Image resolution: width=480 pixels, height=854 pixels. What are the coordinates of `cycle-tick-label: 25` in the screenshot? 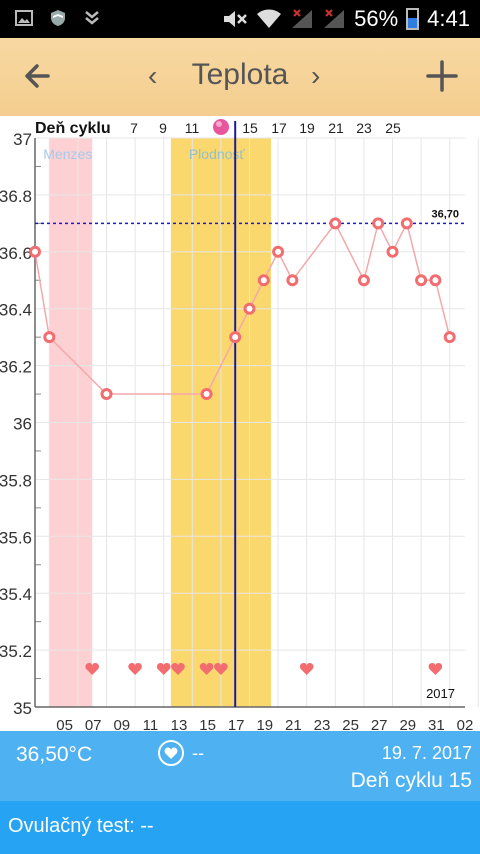 It's located at (393, 128).